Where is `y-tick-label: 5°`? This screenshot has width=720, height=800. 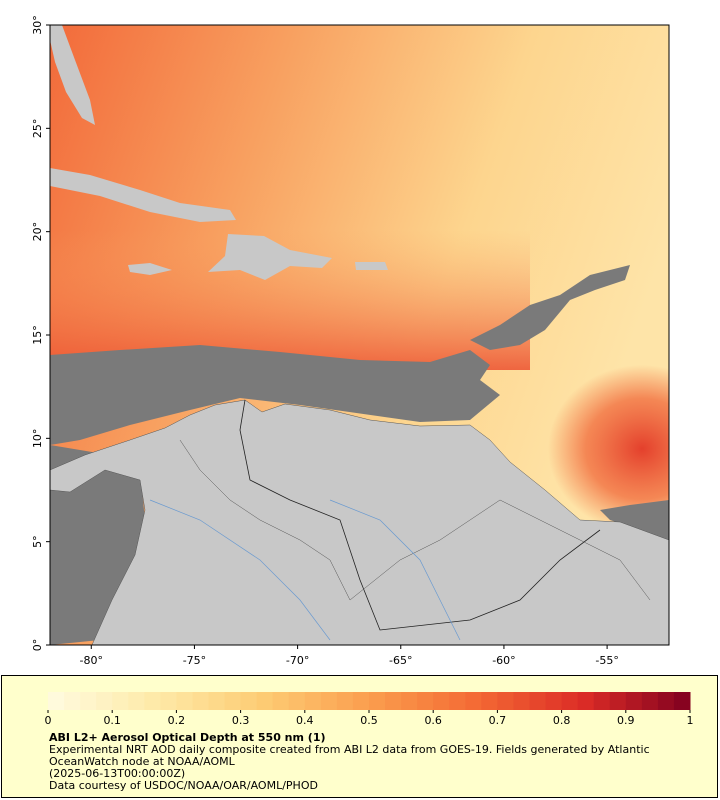 y-tick-label: 5° is located at coordinates (37, 541).